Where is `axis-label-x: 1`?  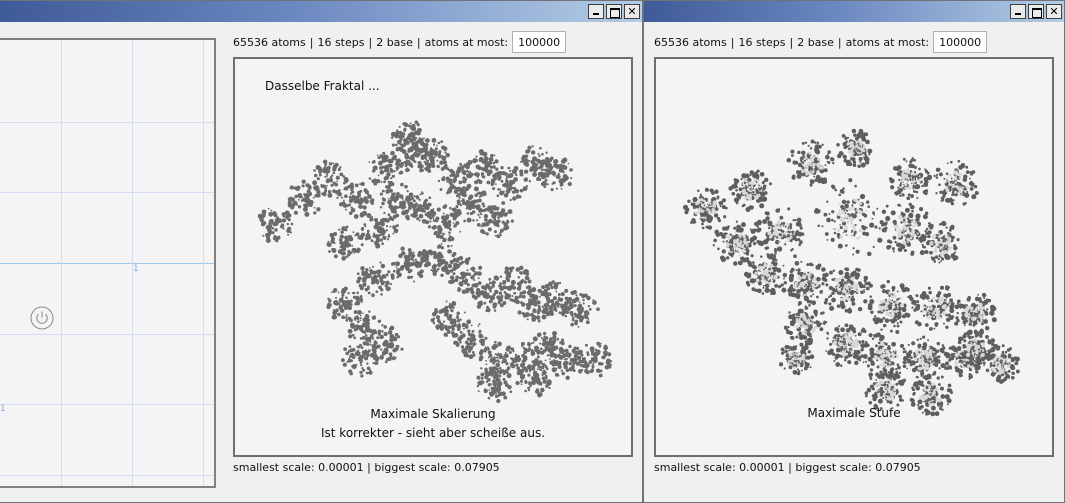 axis-label-x: 1 is located at coordinates (136, 269).